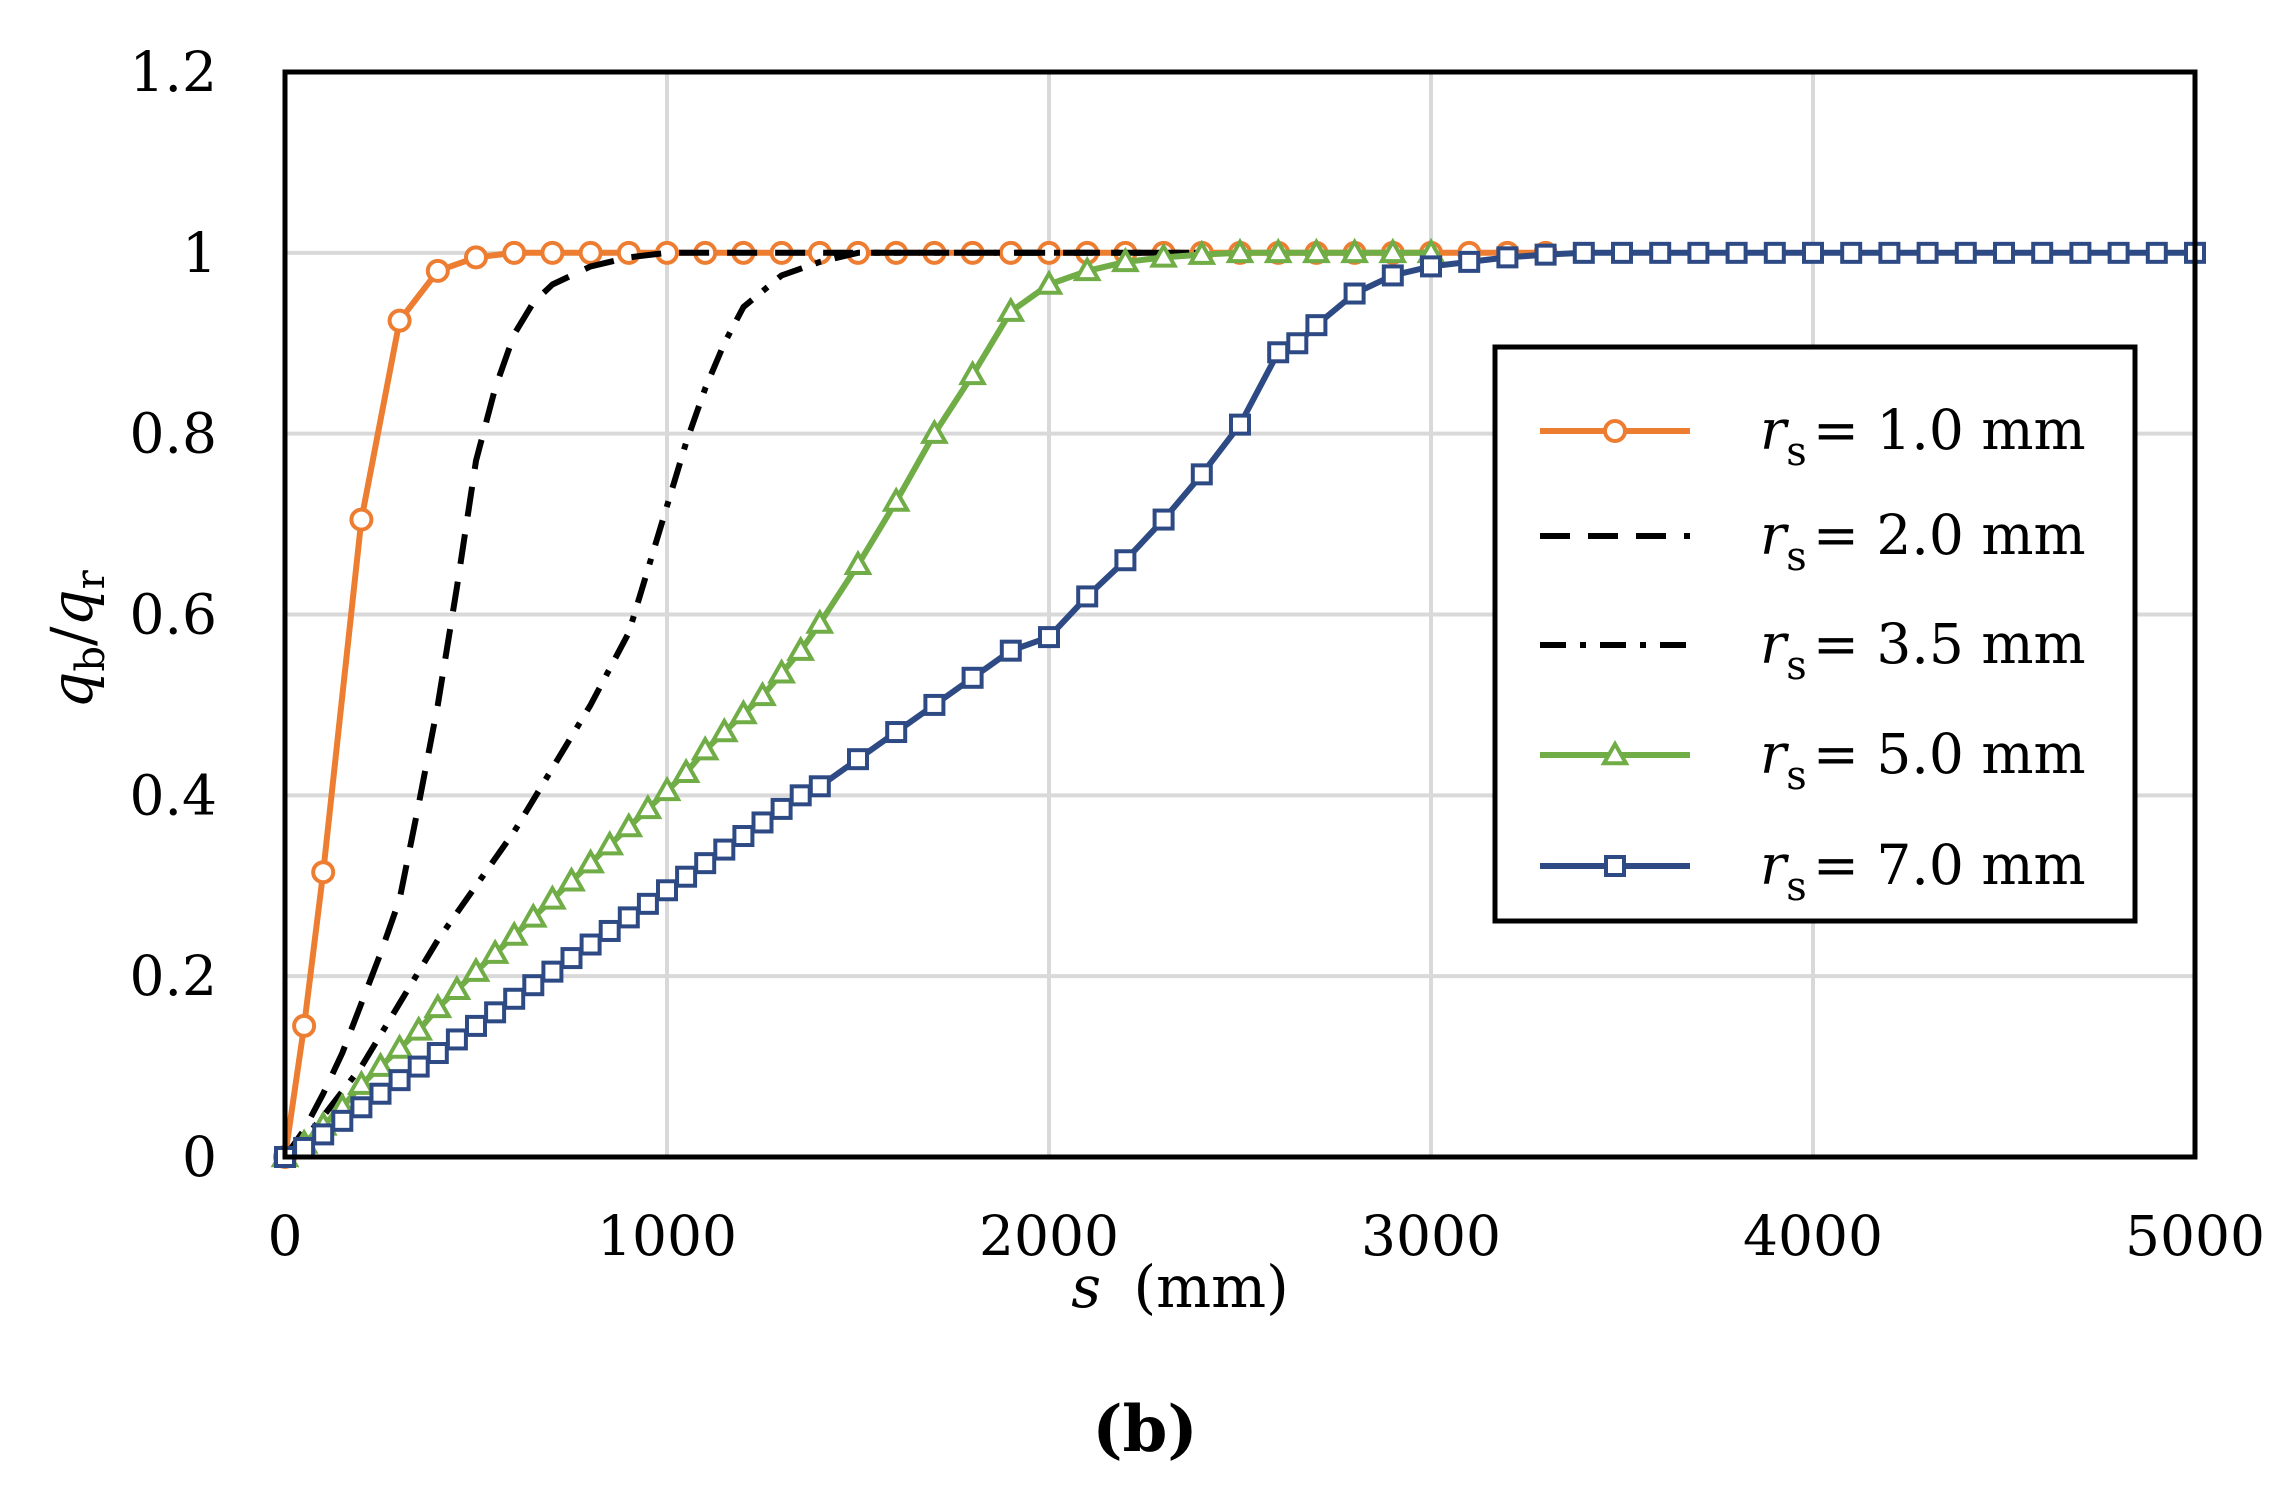  Describe the element at coordinates (173, 976) in the screenshot. I see `y-tick-label: 0.2` at that location.